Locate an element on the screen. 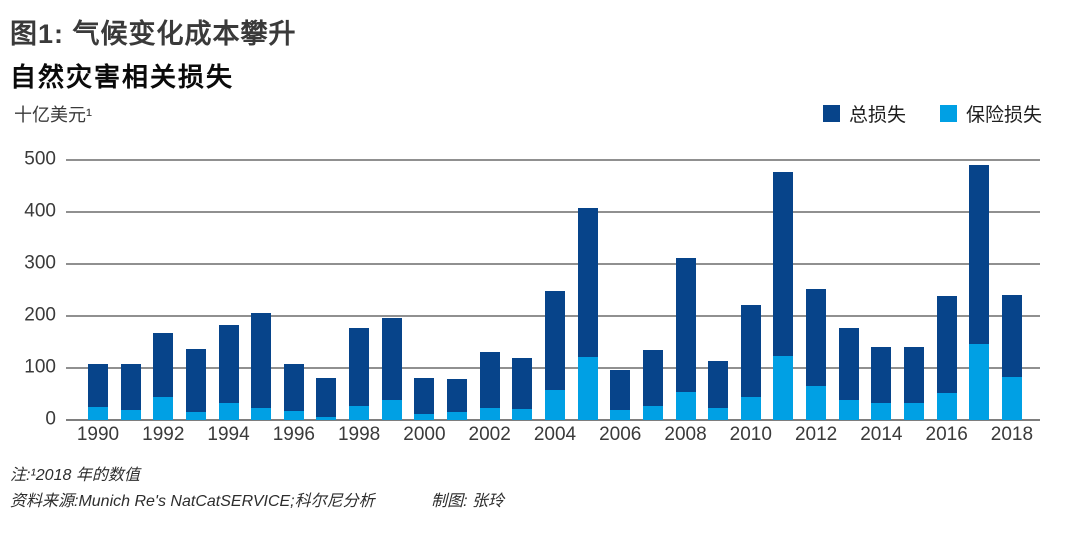 This screenshot has width=1080, height=539. x-tick-label-2016: 2016 is located at coordinates (946, 434).